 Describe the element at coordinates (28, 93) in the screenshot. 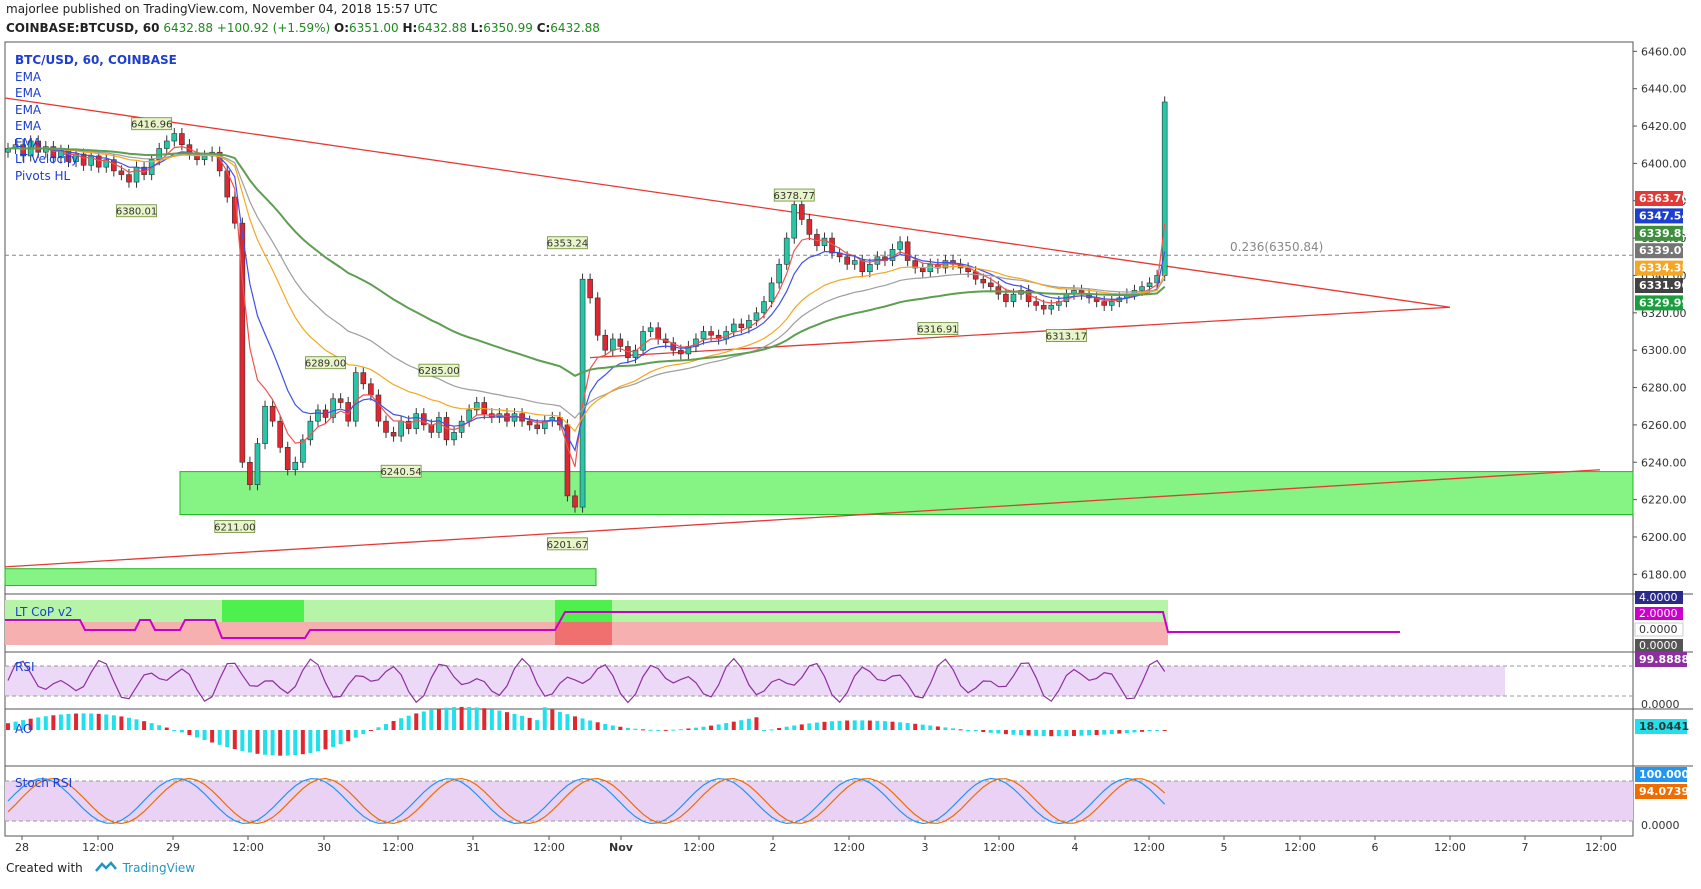

I see `legend-item-ema-2: EMA` at that location.